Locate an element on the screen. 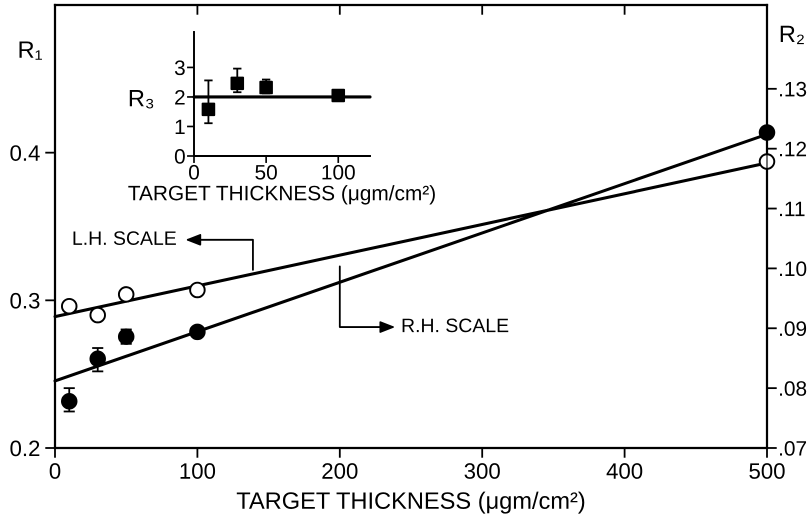  y2-tick-label: .12 is located at coordinates (793, 149).